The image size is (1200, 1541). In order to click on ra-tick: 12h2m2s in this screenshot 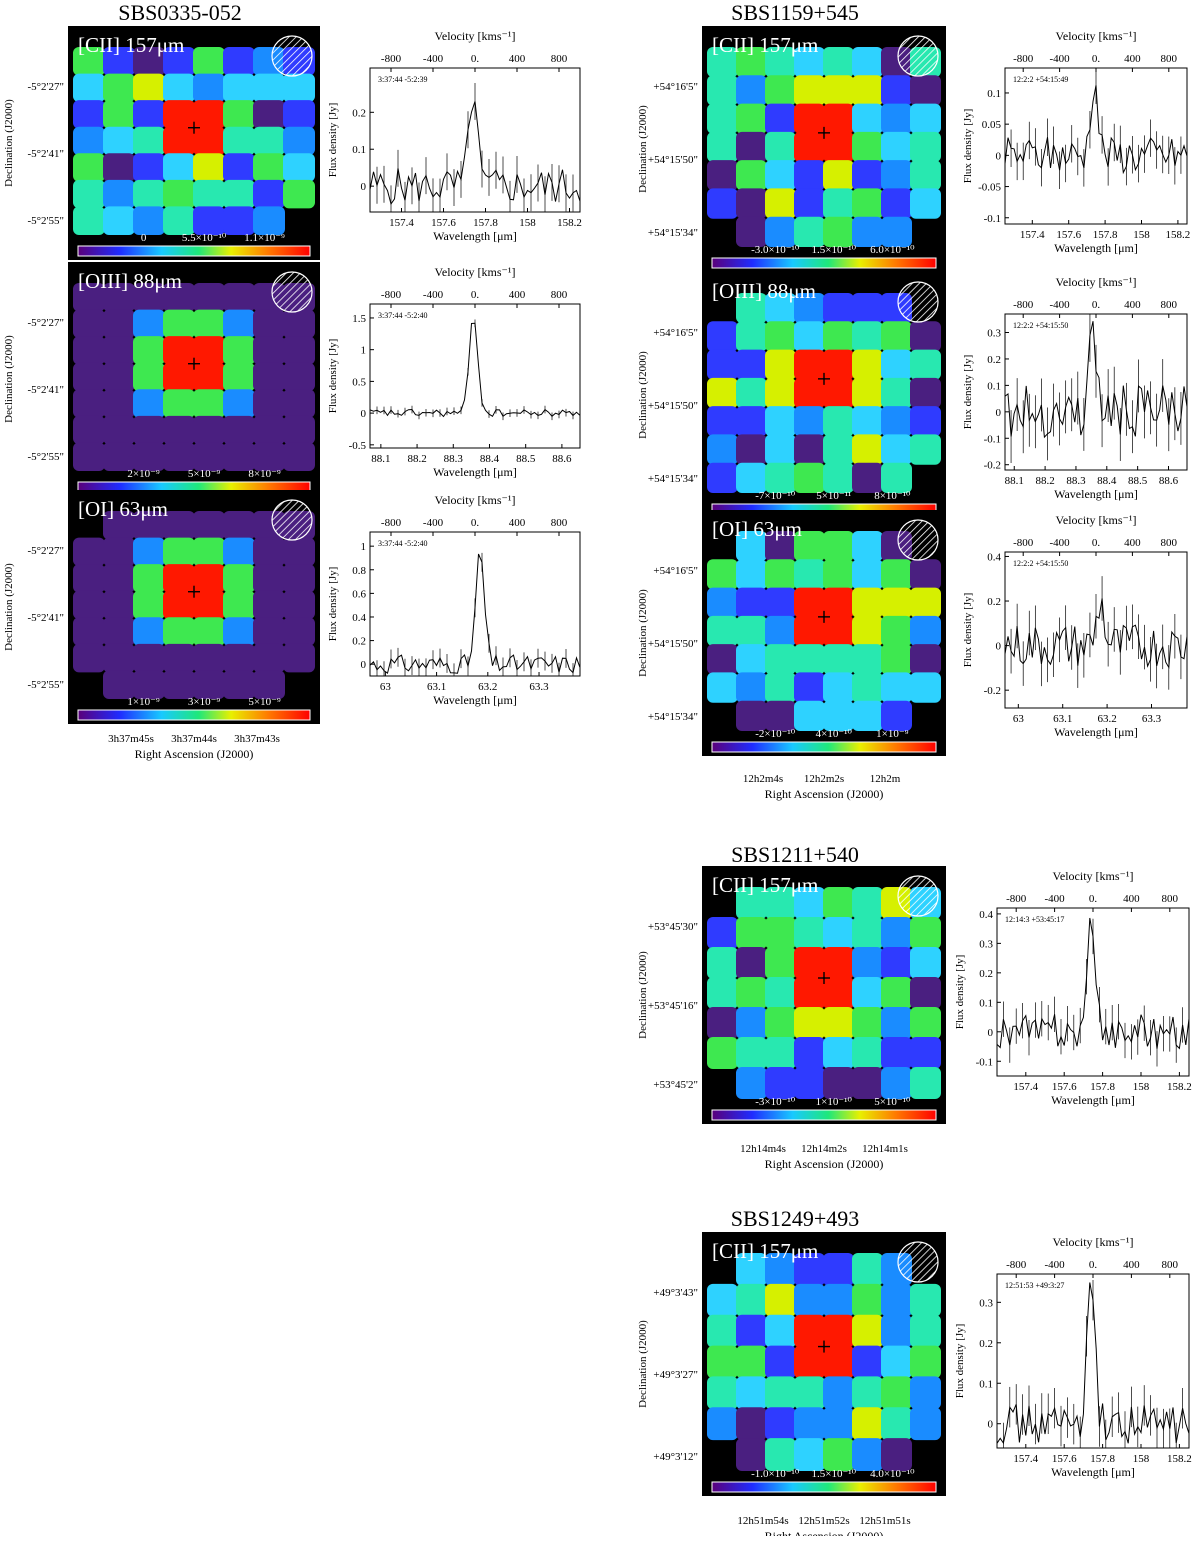, I will do `click(824, 779)`.